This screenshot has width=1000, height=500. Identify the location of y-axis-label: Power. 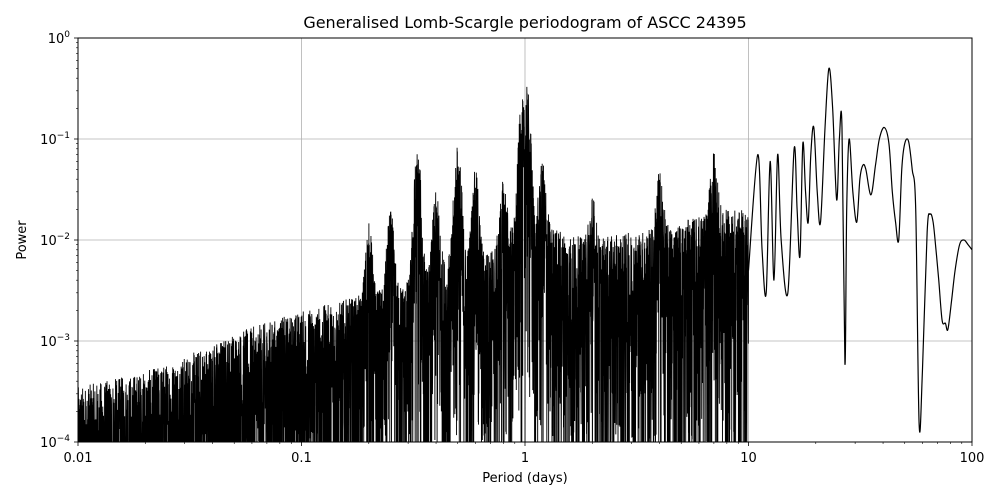
(22, 240).